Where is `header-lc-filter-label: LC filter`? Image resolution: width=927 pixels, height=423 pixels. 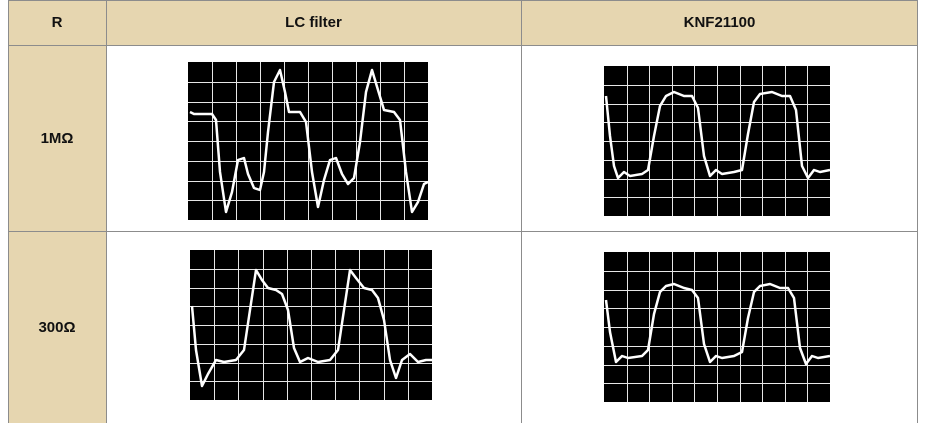 header-lc-filter-label: LC filter is located at coordinates (313, 22).